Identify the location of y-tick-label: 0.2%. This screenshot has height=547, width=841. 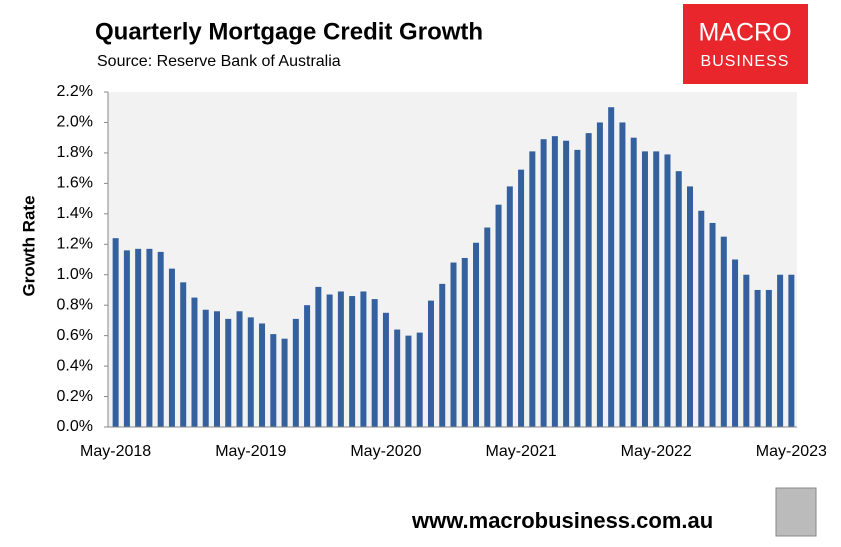
(75, 396).